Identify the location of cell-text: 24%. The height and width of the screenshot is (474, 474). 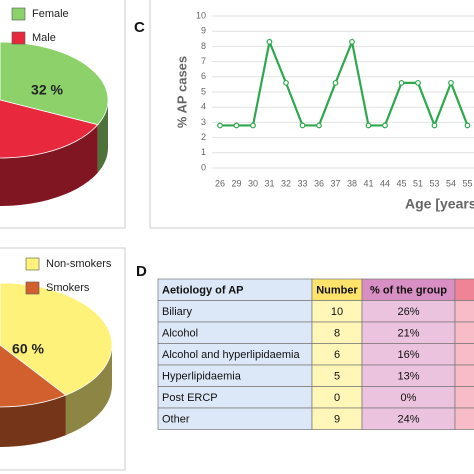
(408, 420).